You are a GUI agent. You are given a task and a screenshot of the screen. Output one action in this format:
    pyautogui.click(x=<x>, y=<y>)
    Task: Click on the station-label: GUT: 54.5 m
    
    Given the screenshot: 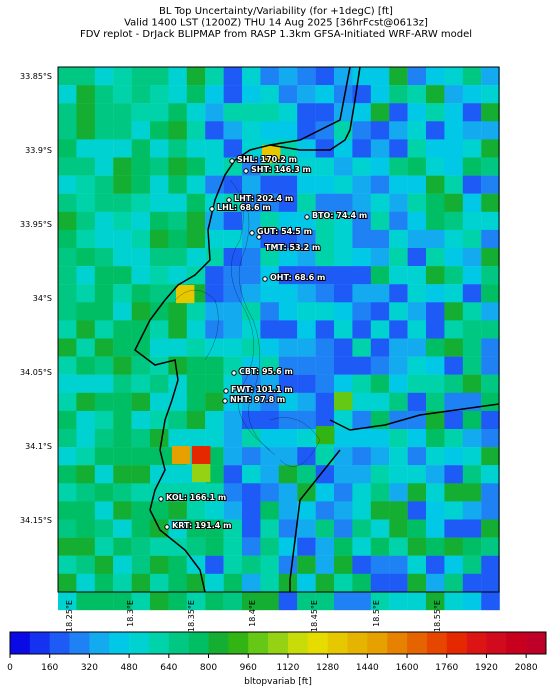 What is the action you would take?
    pyautogui.click(x=284, y=231)
    